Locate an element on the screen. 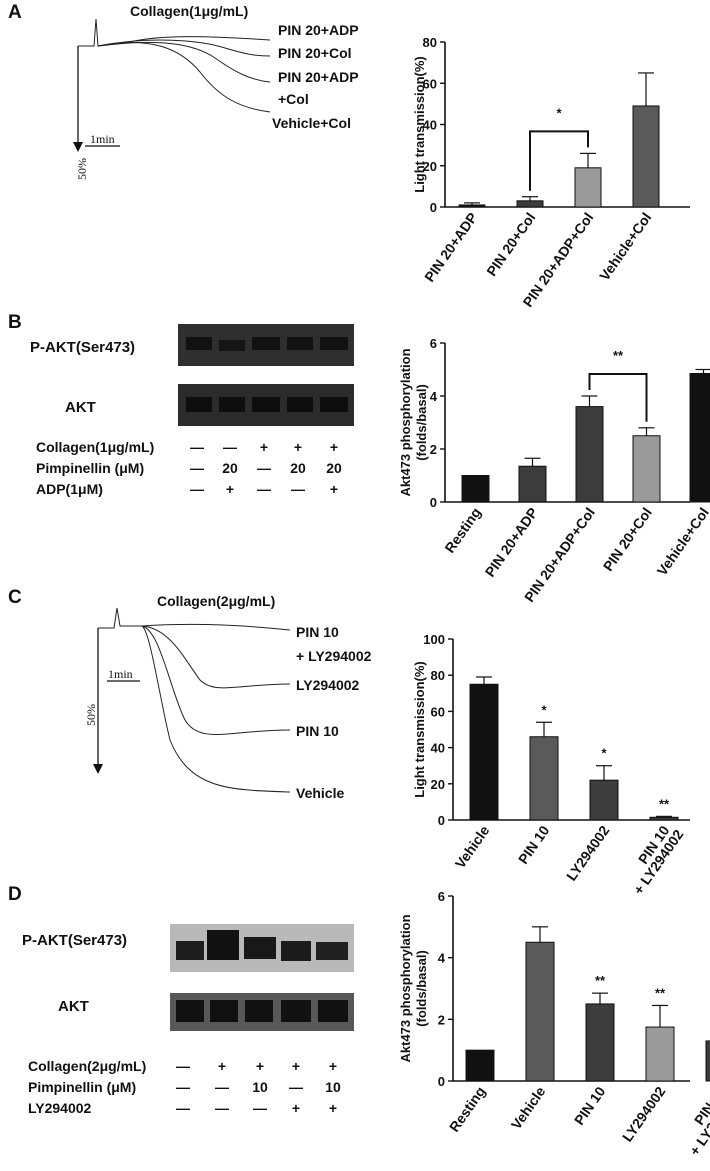  trace-vehicle-col is located at coordinates (184, 77).